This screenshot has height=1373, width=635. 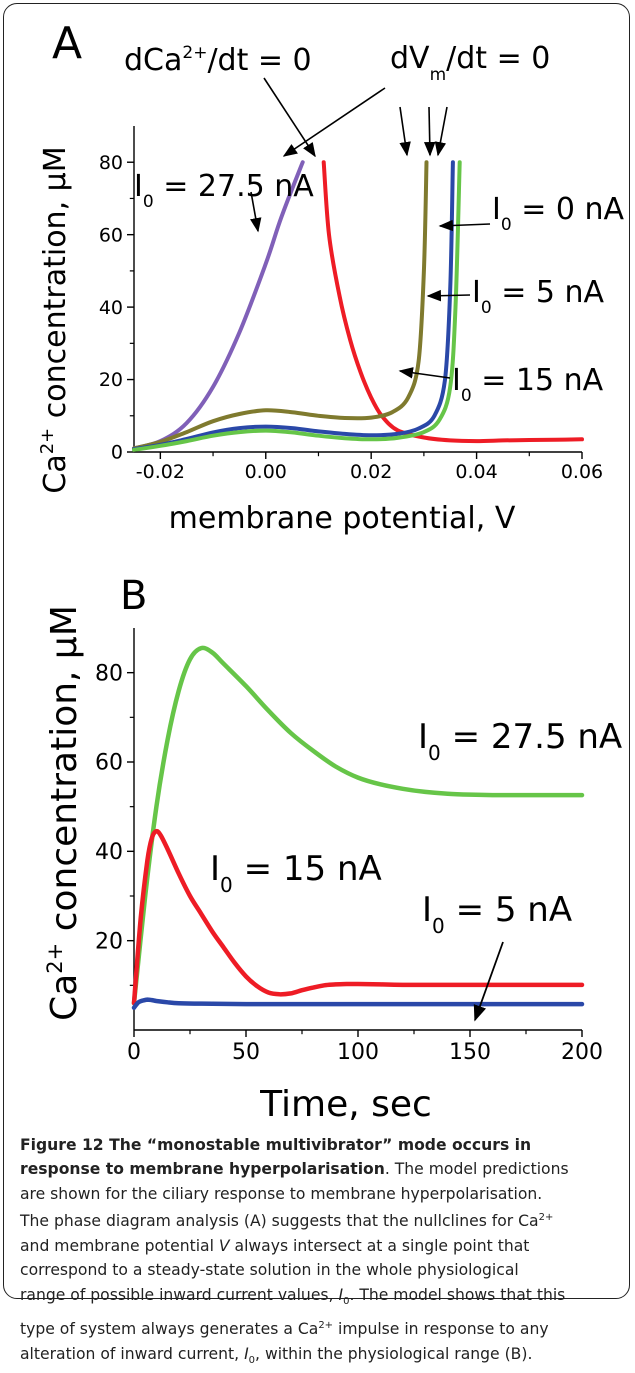 What do you see at coordinates (133, 596) in the screenshot?
I see `panel-b-label: B` at bounding box center [133, 596].